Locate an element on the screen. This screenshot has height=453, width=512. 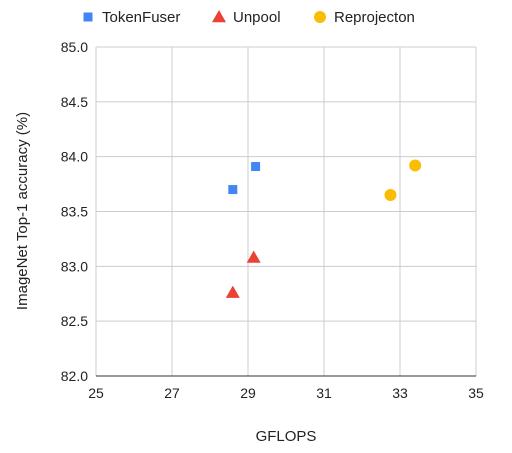
legend-label-reprojecton: Reprojecton is located at coordinates (374, 17).